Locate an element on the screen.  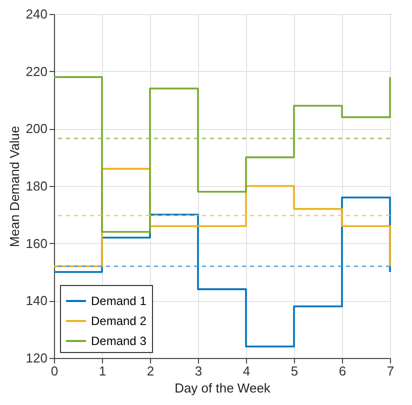
x-tick-label: 4 is located at coordinates (246, 371).